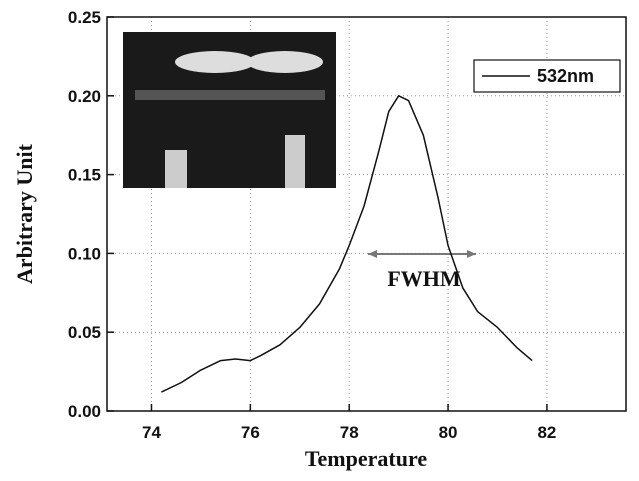  I want to click on x-tick-label: 76, so click(250, 432).